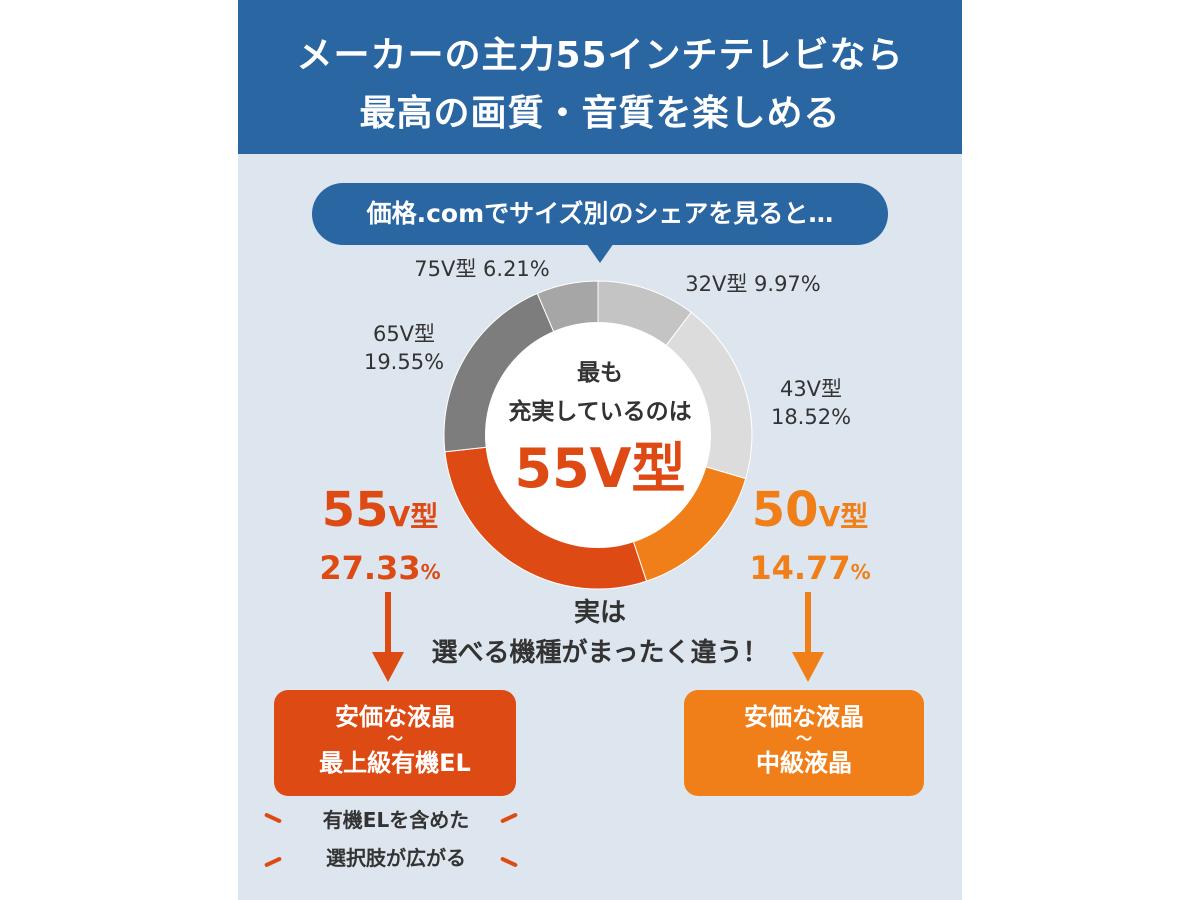 This screenshot has width=1200, height=900. Describe the element at coordinates (395, 717) in the screenshot. I see `left-box-line-1: 安価な液晶` at that location.